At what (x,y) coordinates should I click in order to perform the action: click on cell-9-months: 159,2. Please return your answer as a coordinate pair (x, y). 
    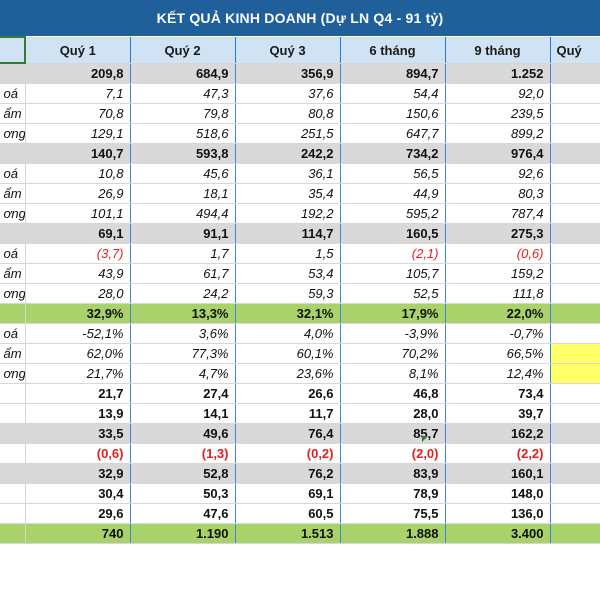
    Looking at the image, I should click on (497, 273).